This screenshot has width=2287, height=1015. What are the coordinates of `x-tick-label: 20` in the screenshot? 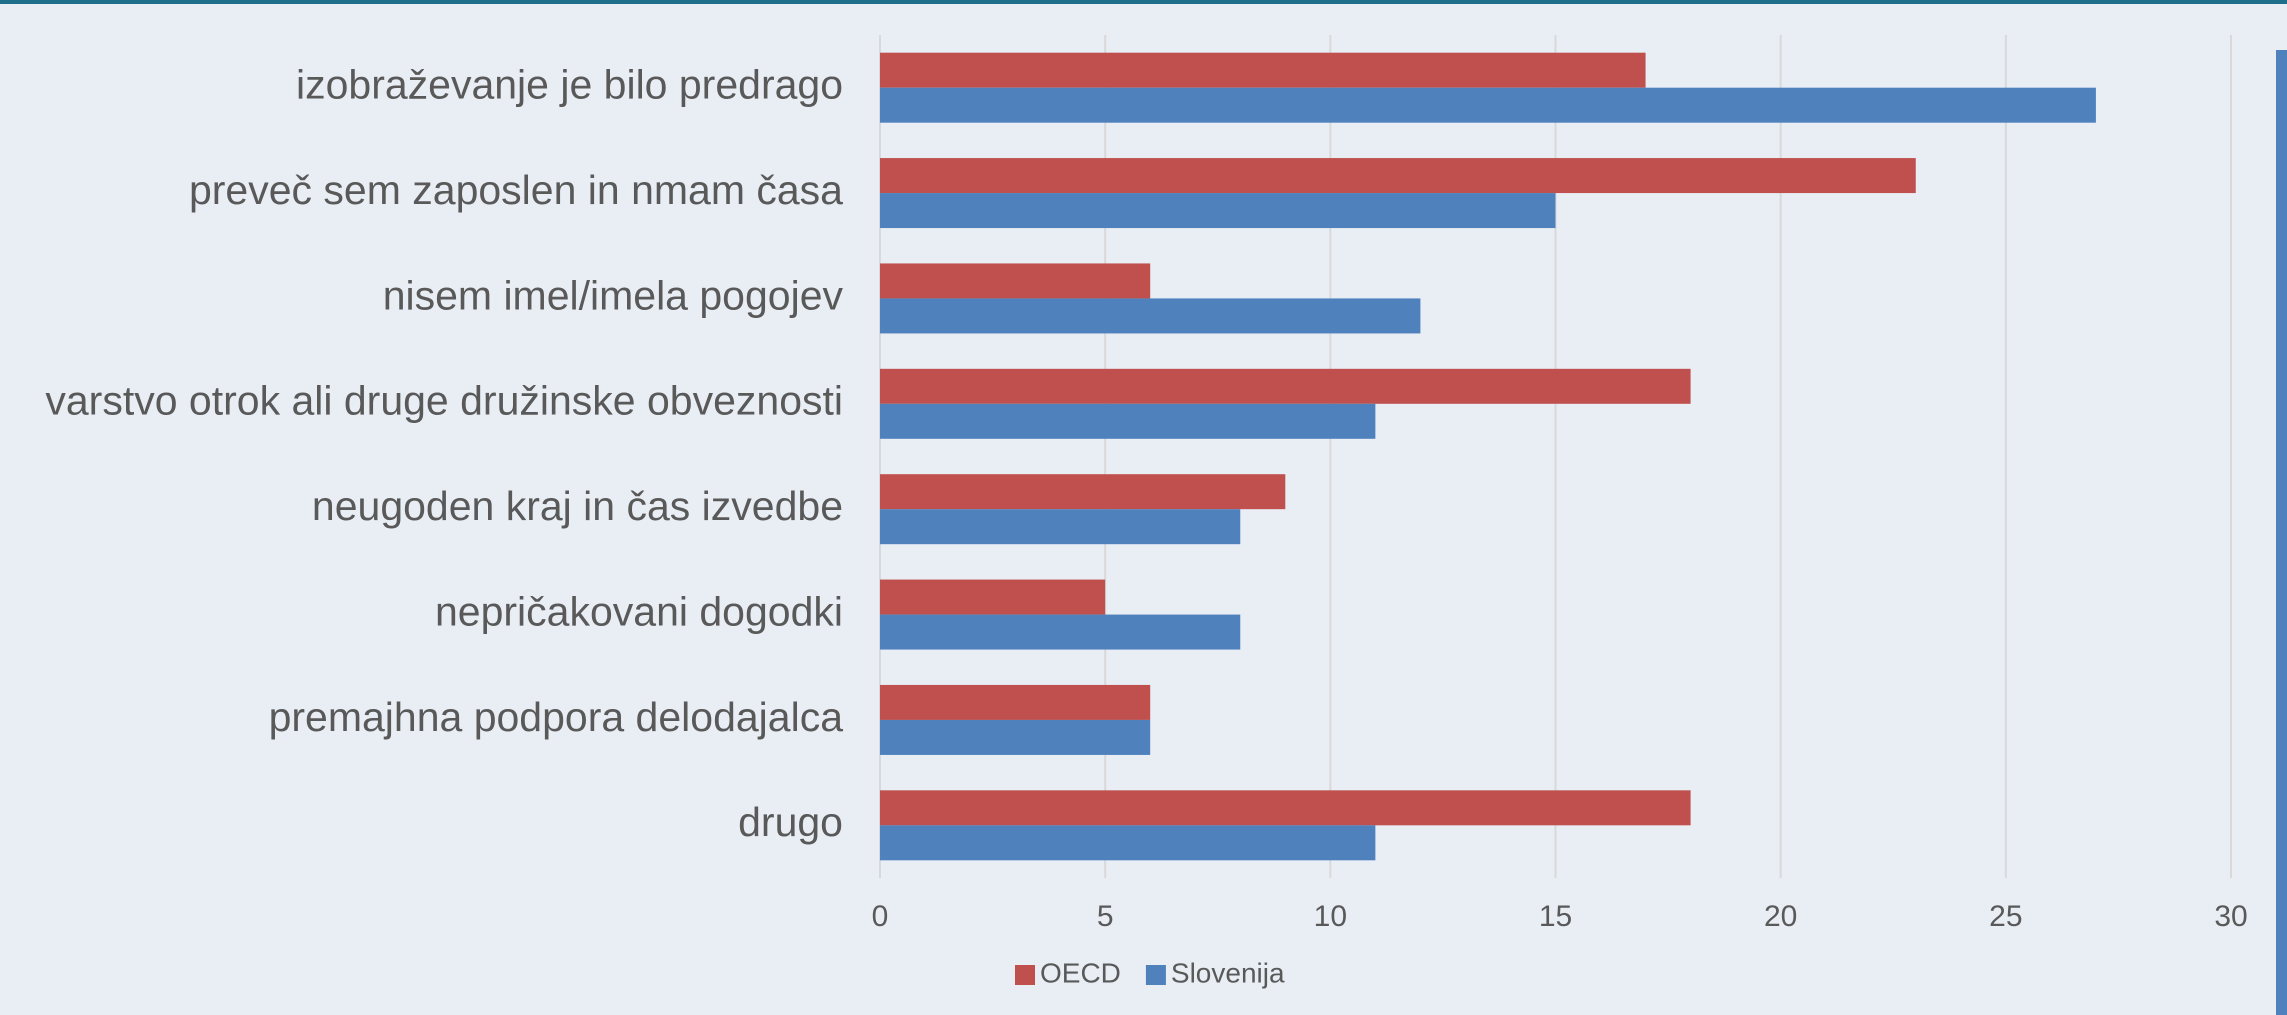 It's located at (1780, 916).